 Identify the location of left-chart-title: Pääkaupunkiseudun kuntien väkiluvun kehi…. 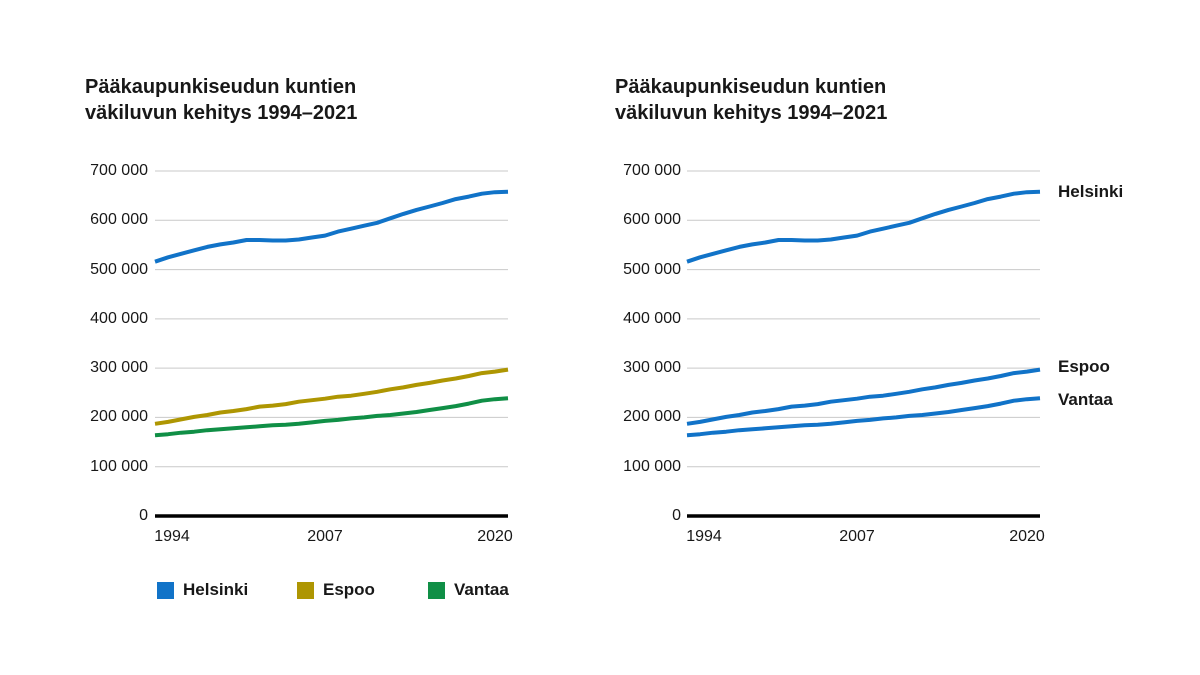
(221, 100).